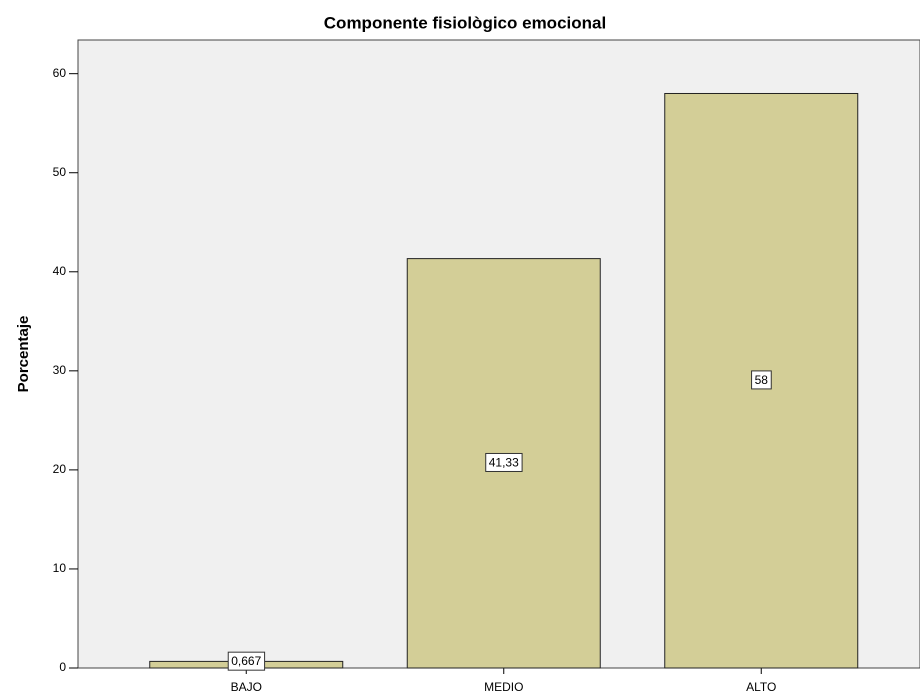 The image size is (920, 698). What do you see at coordinates (60, 568) in the screenshot?
I see `y-tick-label: 10` at bounding box center [60, 568].